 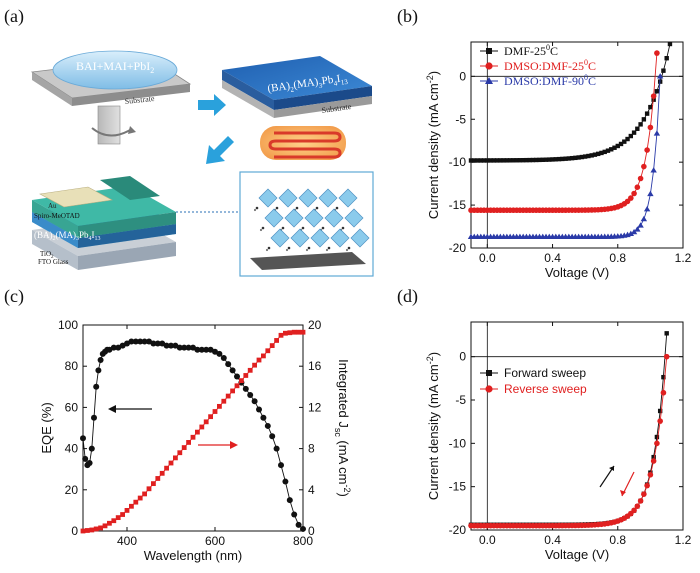 What do you see at coordinates (338, 433) in the screenshot?
I see `y2-axis-label-part: sc` at bounding box center [338, 433].